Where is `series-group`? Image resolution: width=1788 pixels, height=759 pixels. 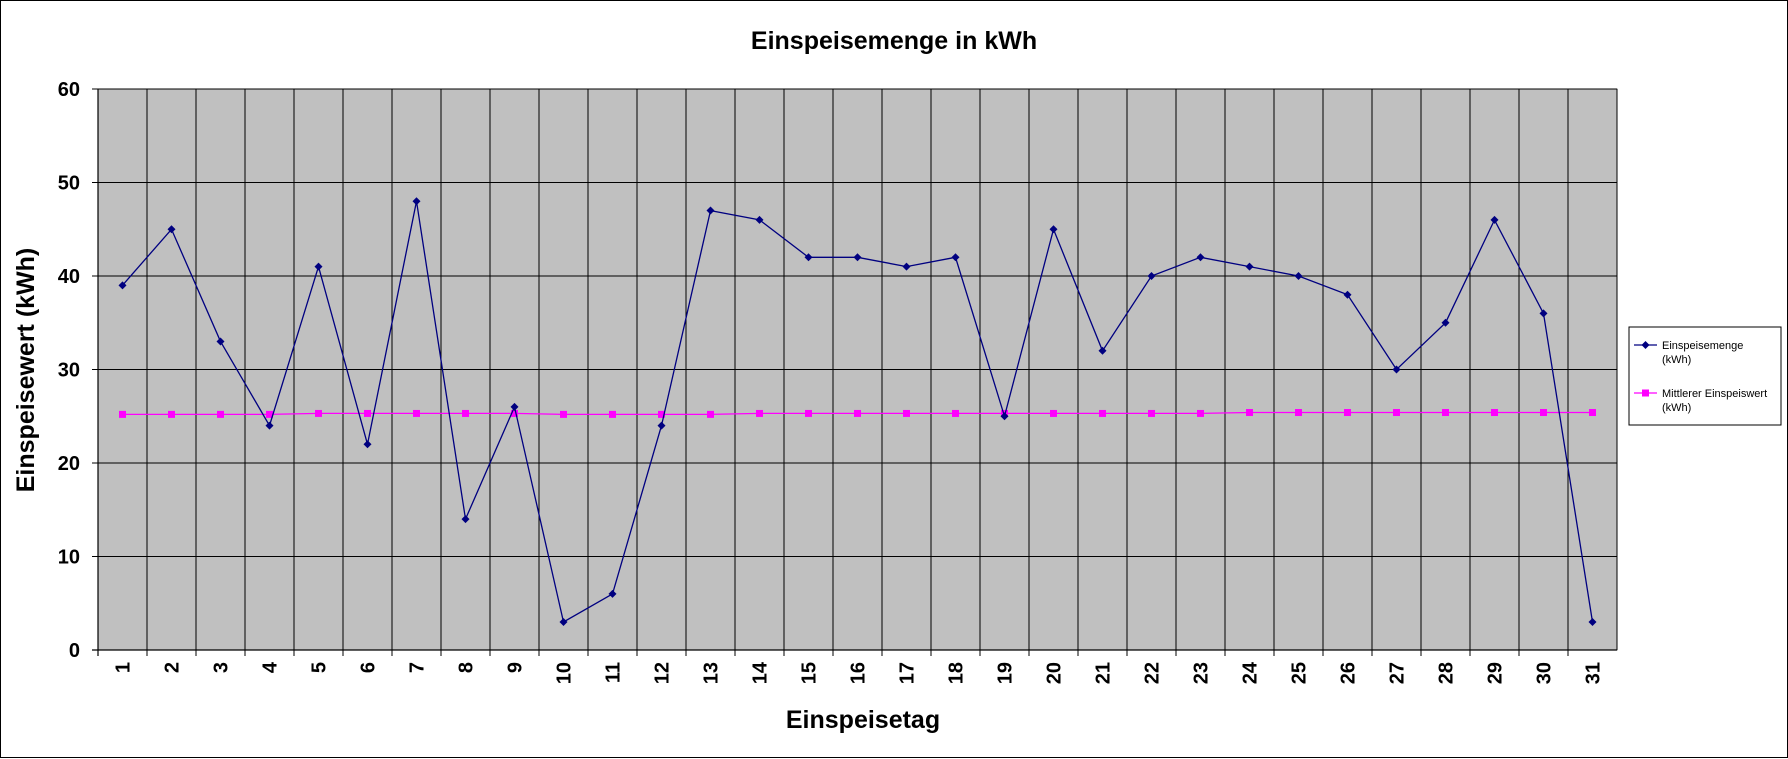 series-group is located at coordinates (857, 413).